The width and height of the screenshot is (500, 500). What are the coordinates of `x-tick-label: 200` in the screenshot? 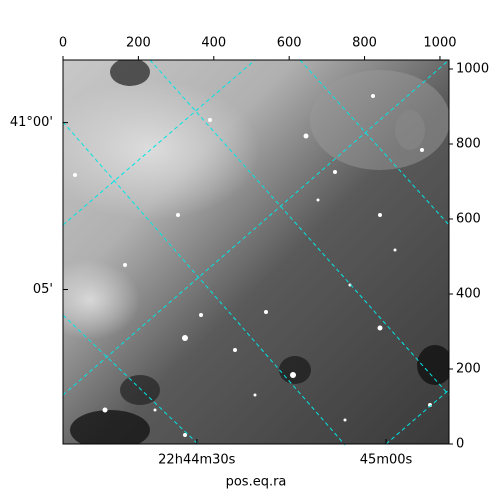 It's located at (138, 43).